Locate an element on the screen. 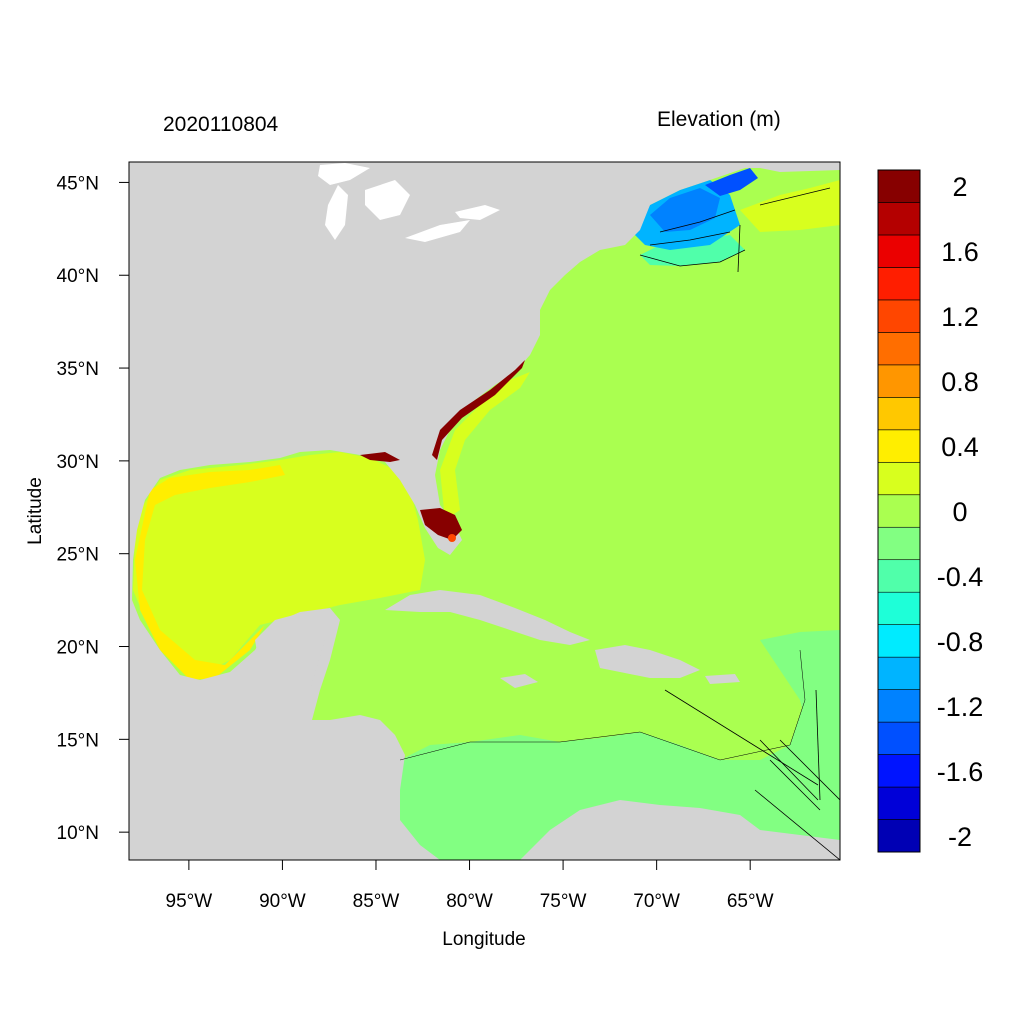  contour-line-gulf-of-maine is located at coordinates (692, 238).